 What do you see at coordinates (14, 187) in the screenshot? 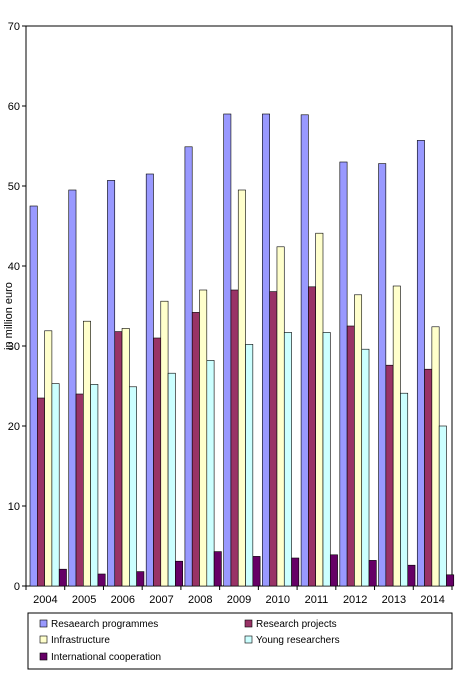
I see `y-tick-label: 50` at bounding box center [14, 187].